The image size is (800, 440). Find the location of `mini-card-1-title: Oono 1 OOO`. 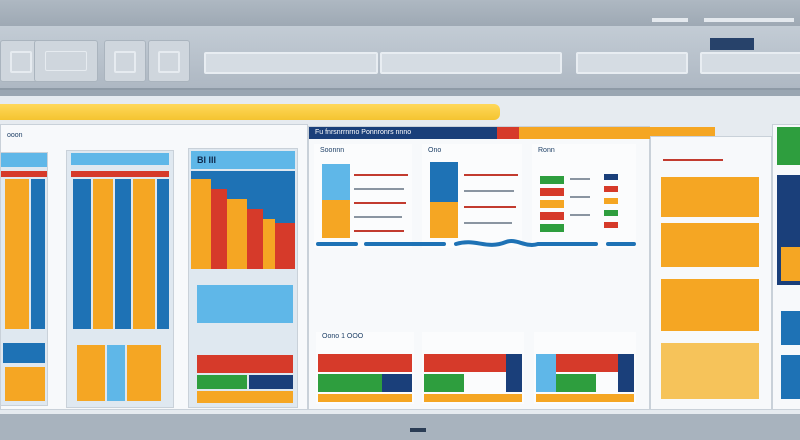

mini-card-1-title: Oono 1 OOO is located at coordinates (343, 336).